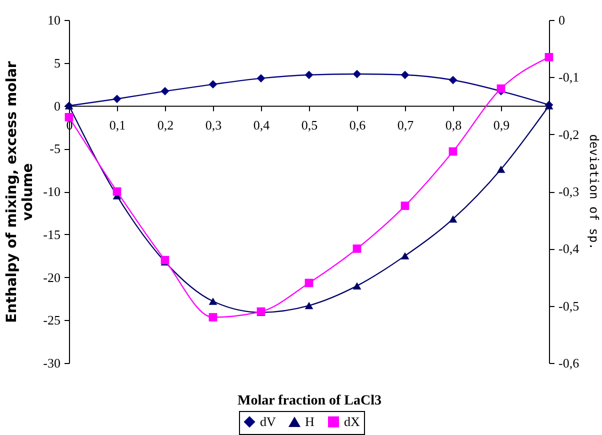 This screenshot has height=435, width=602. I want to click on legend-label: H, so click(309, 422).